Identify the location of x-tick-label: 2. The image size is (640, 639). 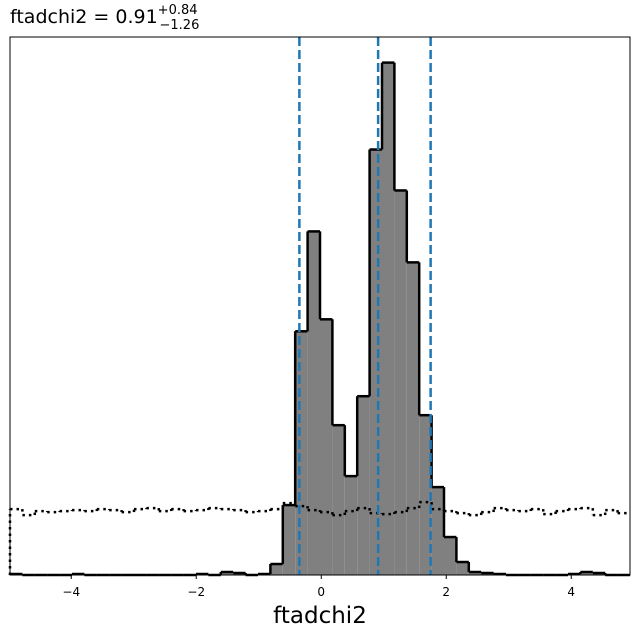
(446, 592).